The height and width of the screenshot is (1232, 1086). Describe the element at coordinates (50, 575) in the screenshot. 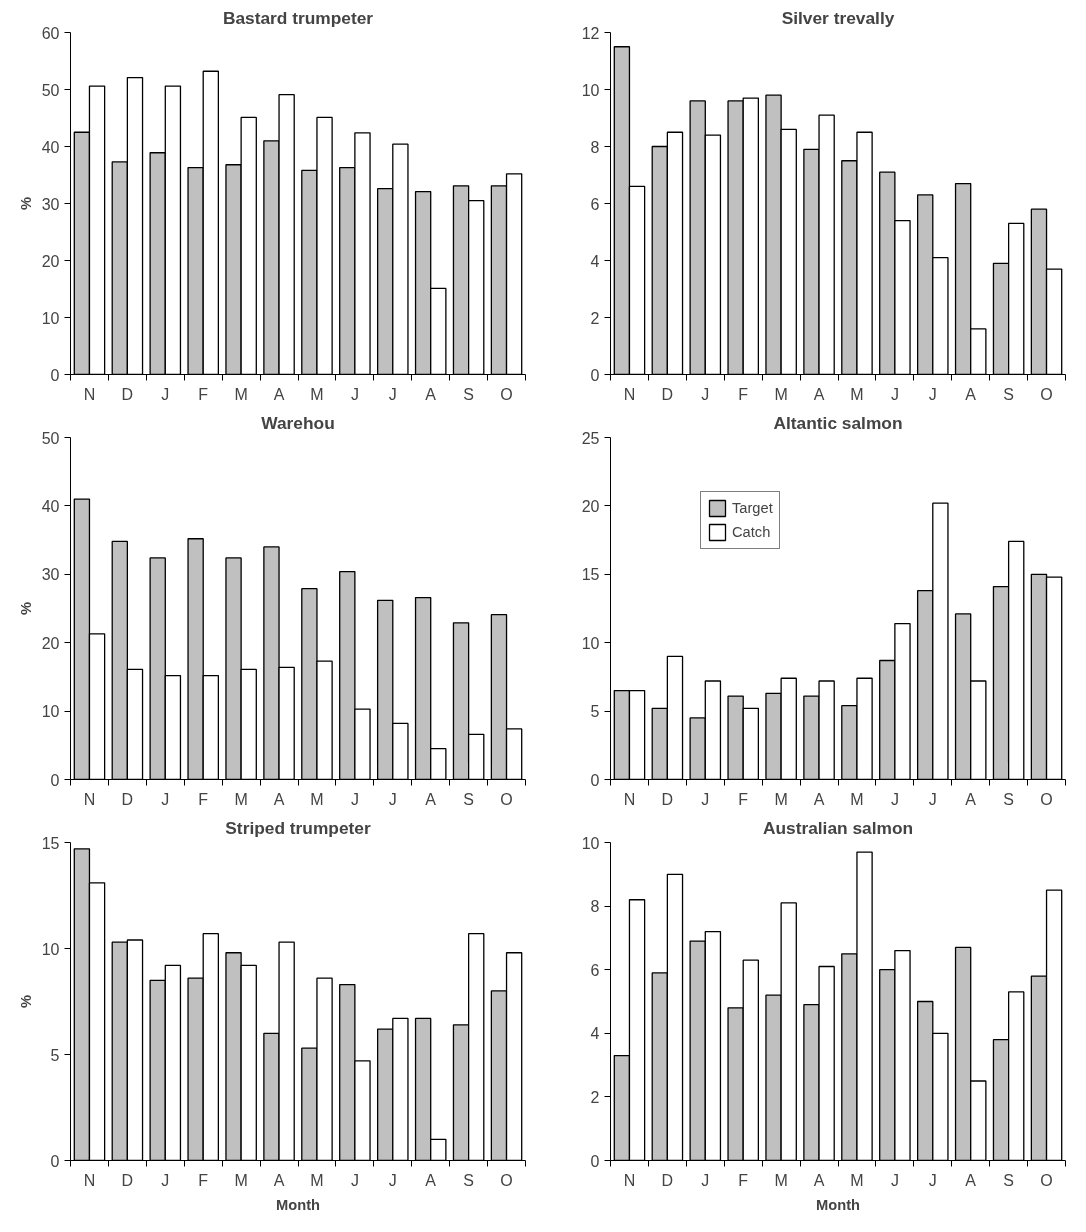

I see `y-tick-label: 30` at that location.